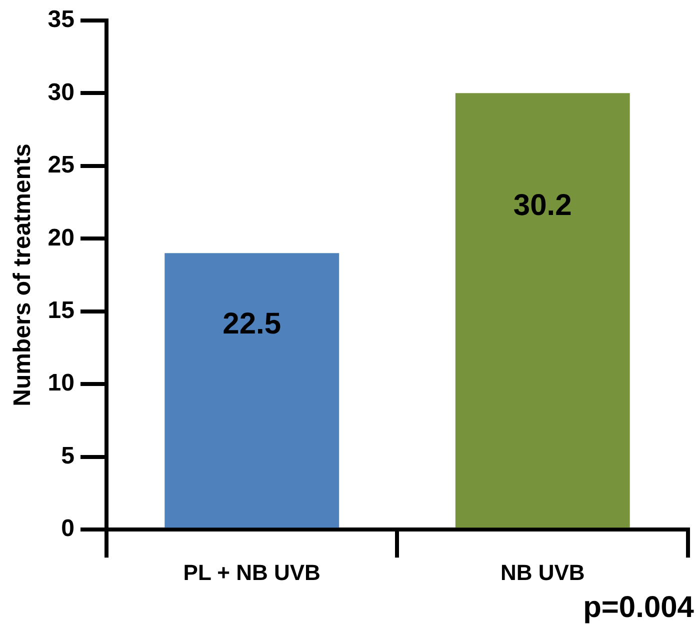 This screenshot has height=631, width=700. Describe the element at coordinates (542, 205) in the screenshot. I see `annotation: 30.2` at that location.